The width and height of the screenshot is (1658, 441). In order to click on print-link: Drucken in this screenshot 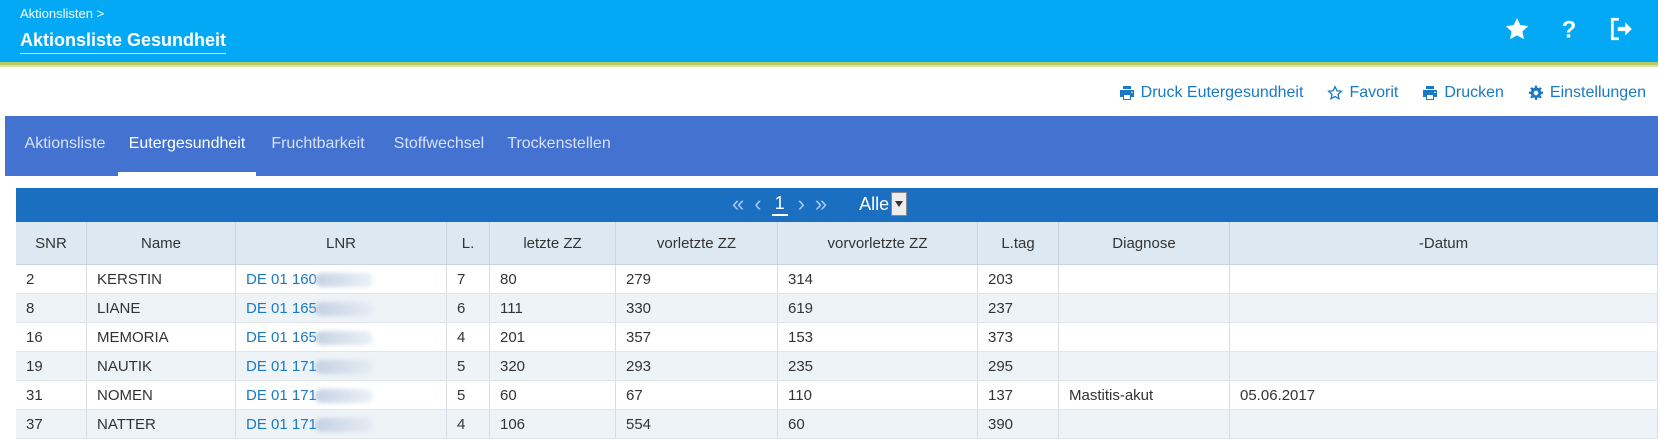, I will do `click(1463, 93)`.